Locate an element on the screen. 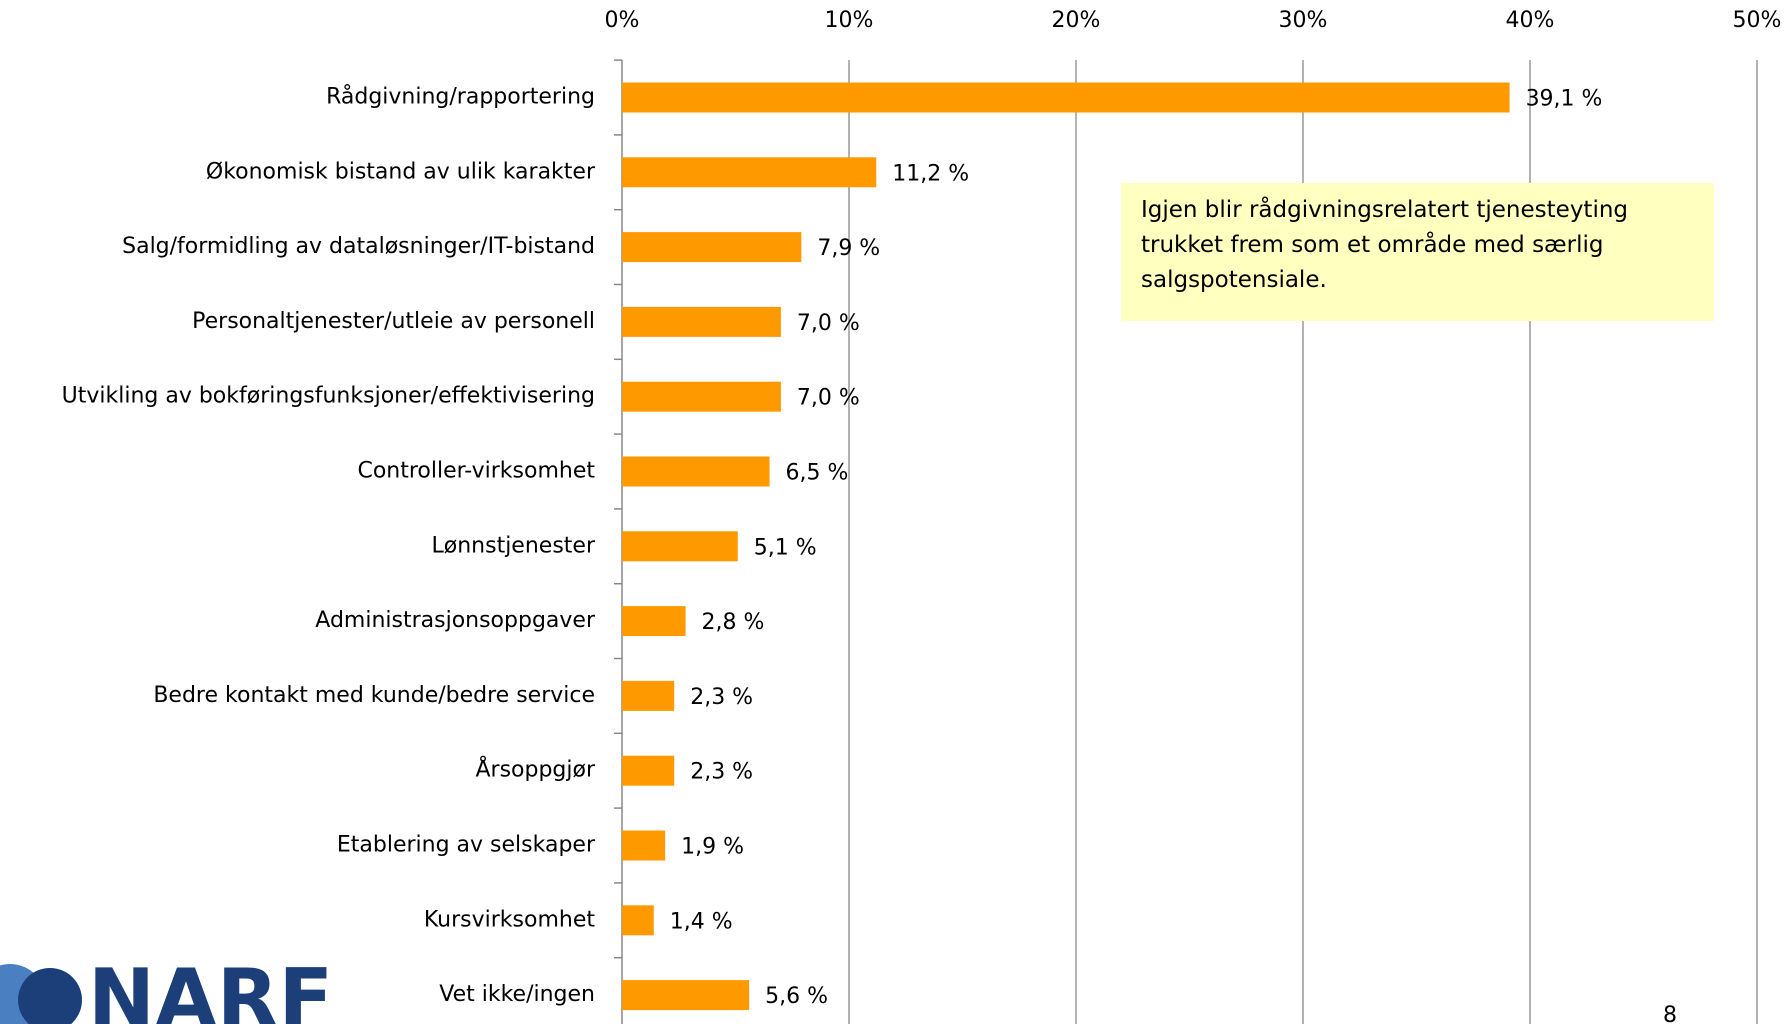 This screenshot has width=1789, height=1024. y-tick-label: Kursvirksomhet is located at coordinates (510, 919).